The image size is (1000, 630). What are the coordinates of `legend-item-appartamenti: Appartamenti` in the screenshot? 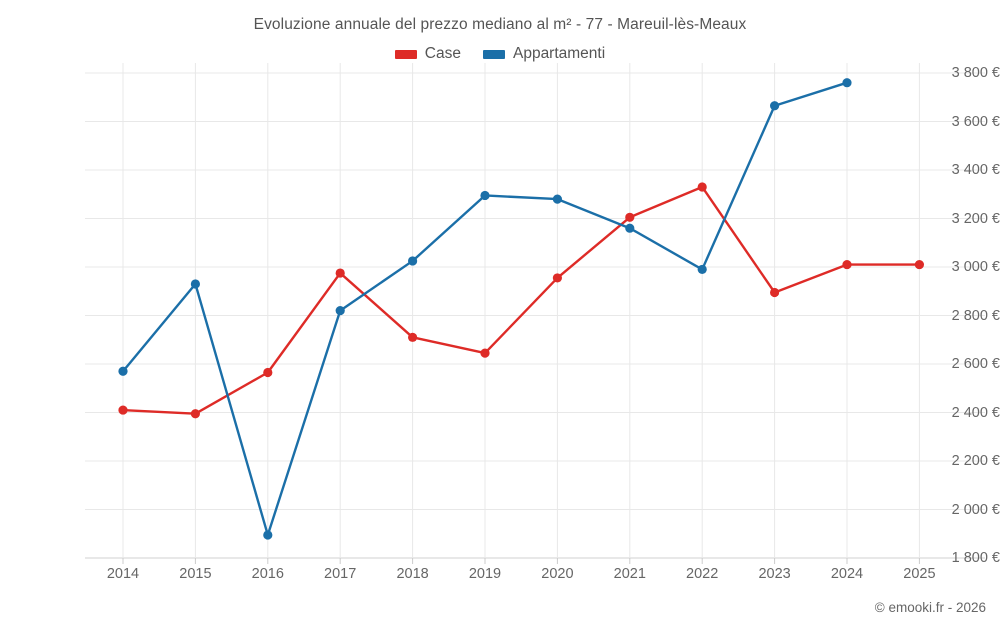 It's located at (544, 54).